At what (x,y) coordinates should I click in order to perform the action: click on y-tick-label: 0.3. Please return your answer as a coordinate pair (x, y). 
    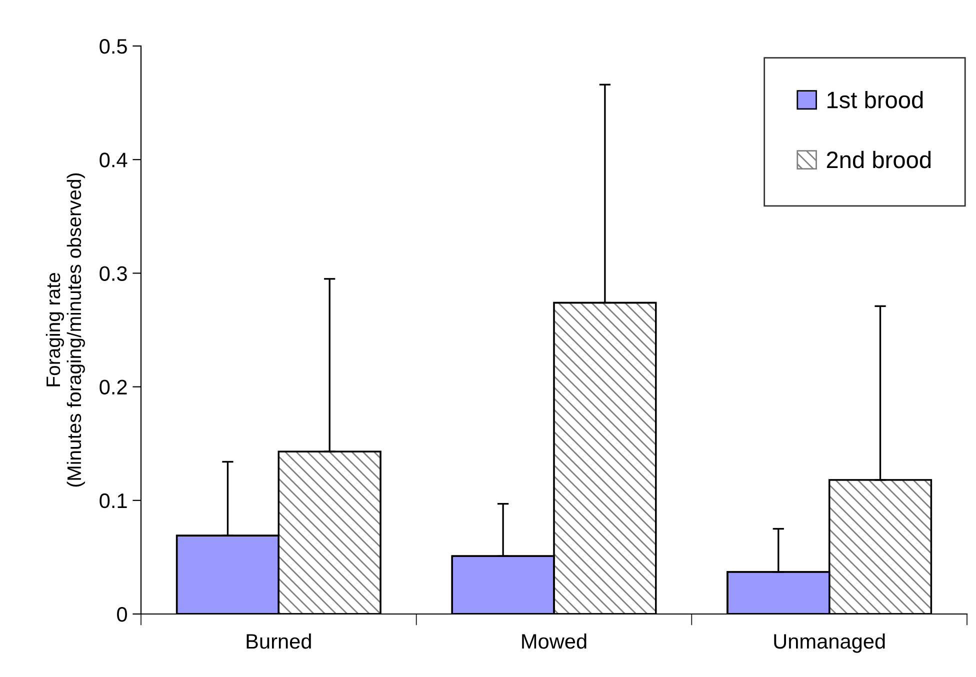
    Looking at the image, I should click on (113, 273).